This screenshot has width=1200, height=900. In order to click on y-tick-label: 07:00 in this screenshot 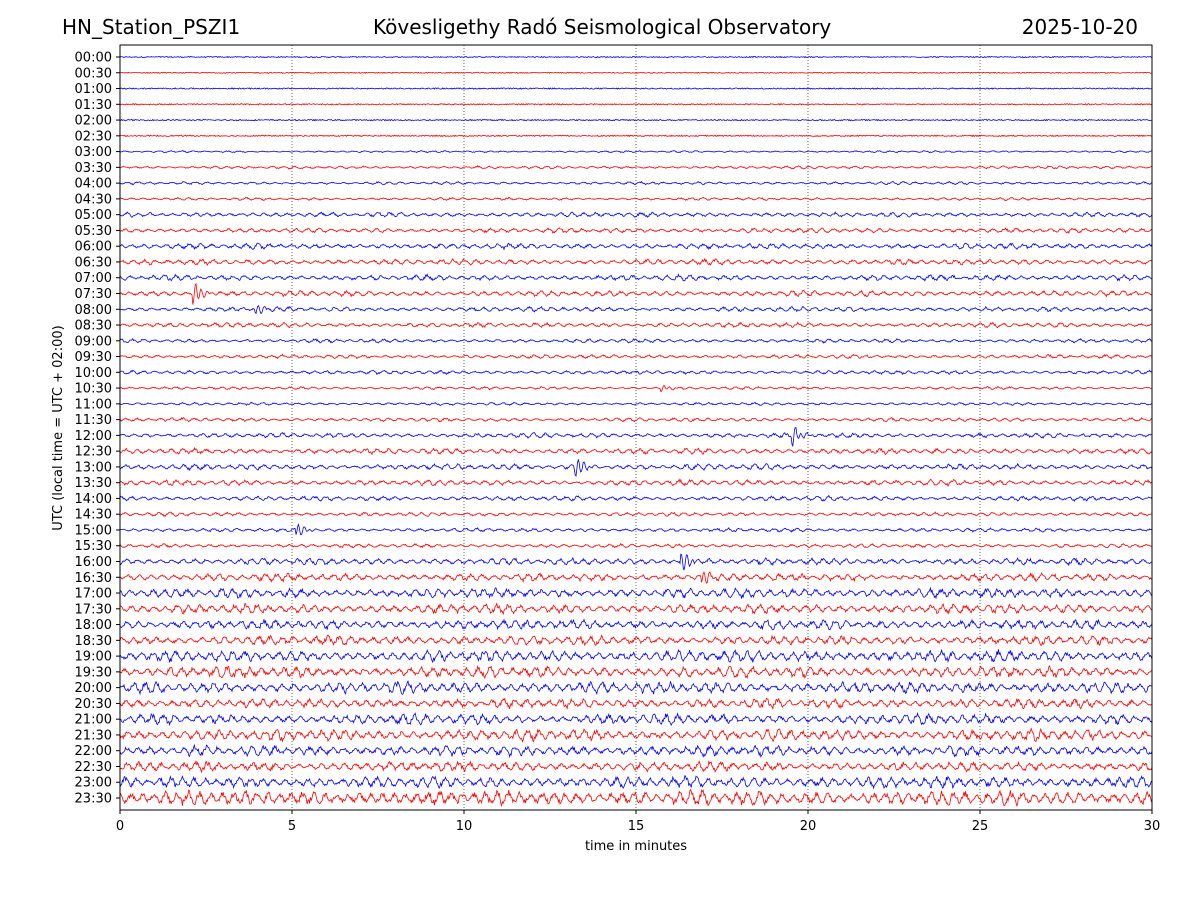, I will do `click(93, 278)`.